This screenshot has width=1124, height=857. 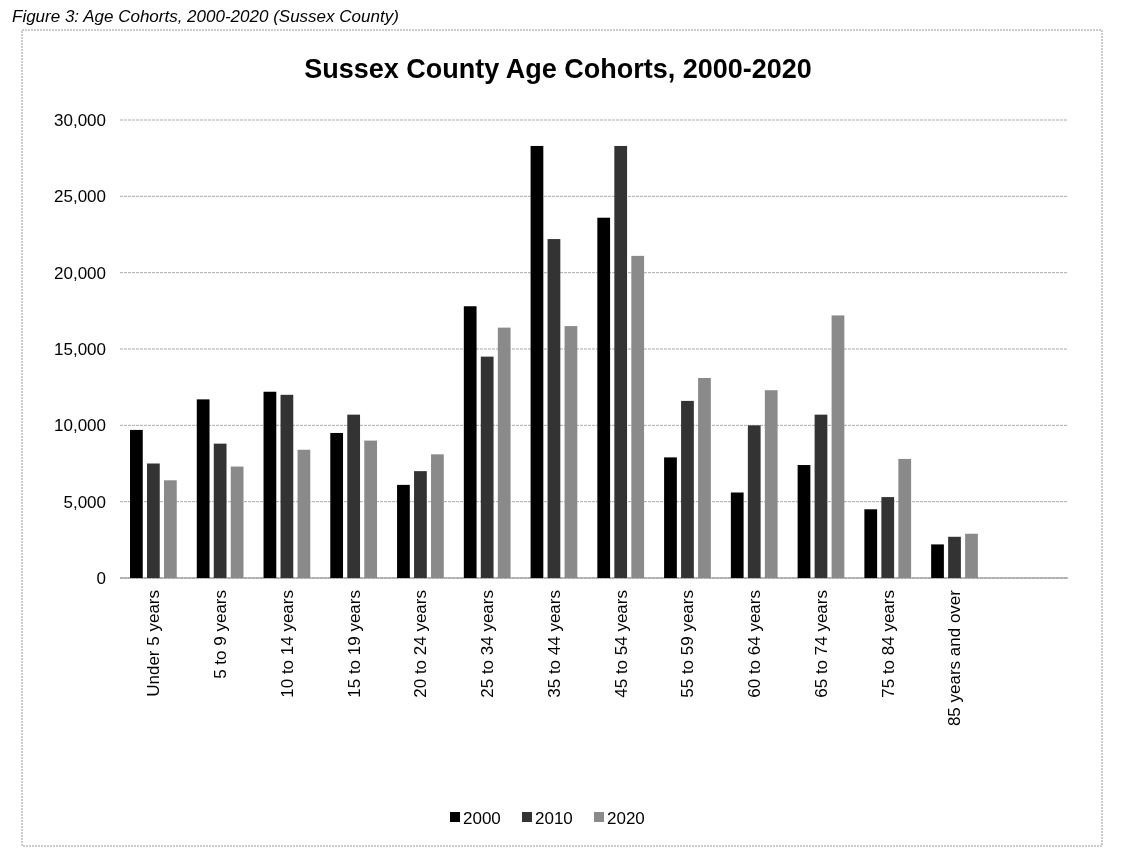 What do you see at coordinates (554, 644) in the screenshot?
I see `x-tick-label: 35 to 44 years` at bounding box center [554, 644].